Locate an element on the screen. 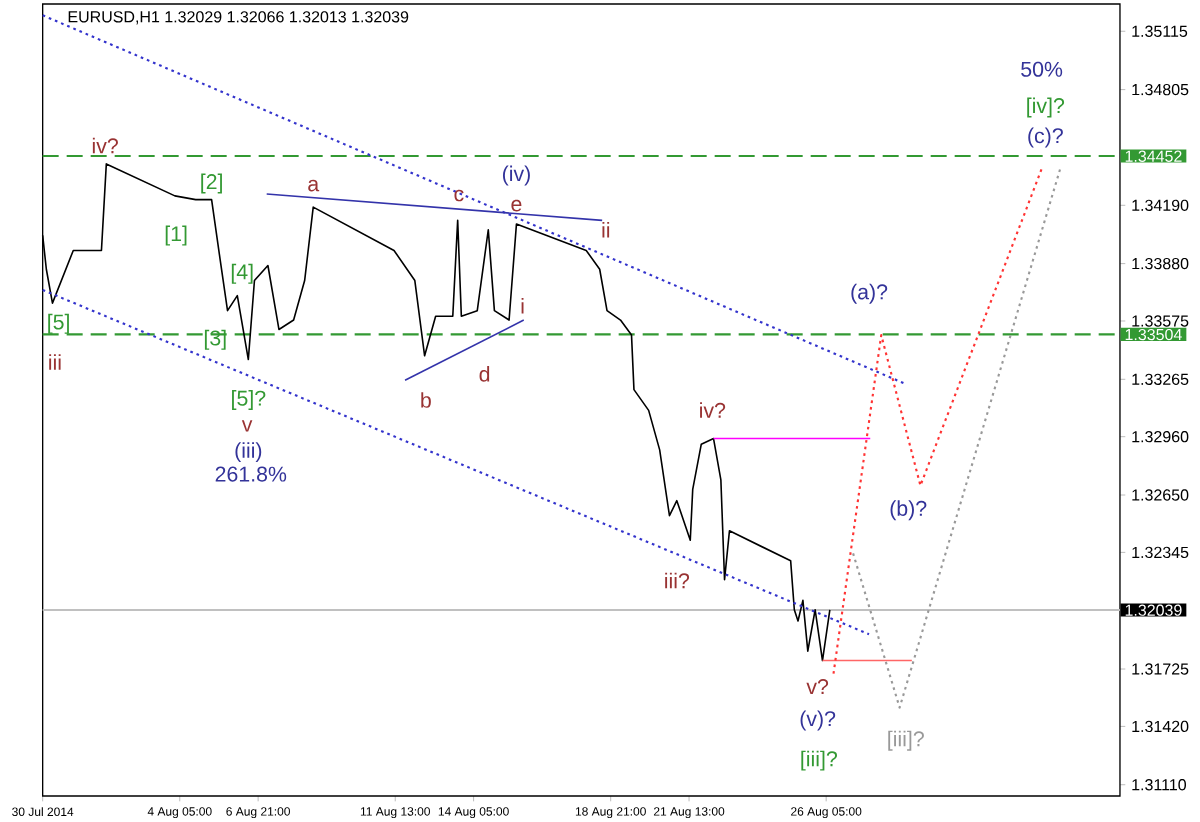  y-tick-label: 1.32960 is located at coordinates (1160, 437).